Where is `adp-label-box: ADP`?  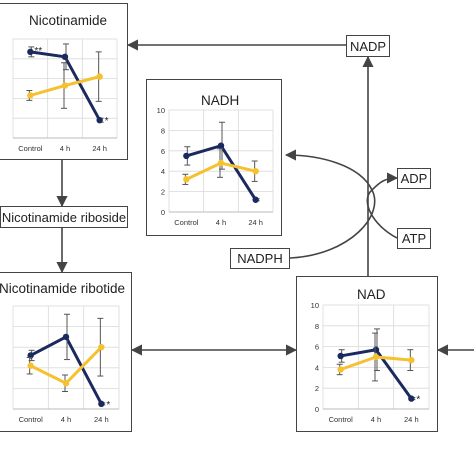 adp-label-box: ADP is located at coordinates (414, 178).